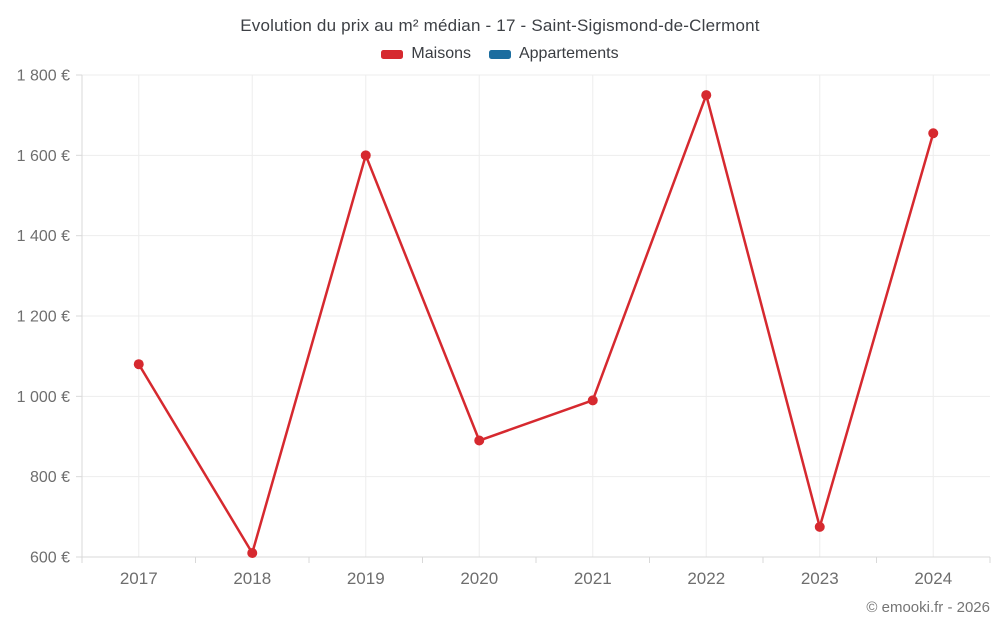 Image resolution: width=1000 pixels, height=625 pixels. What do you see at coordinates (933, 133) in the screenshot?
I see `data-point-maisons-2024` at bounding box center [933, 133].